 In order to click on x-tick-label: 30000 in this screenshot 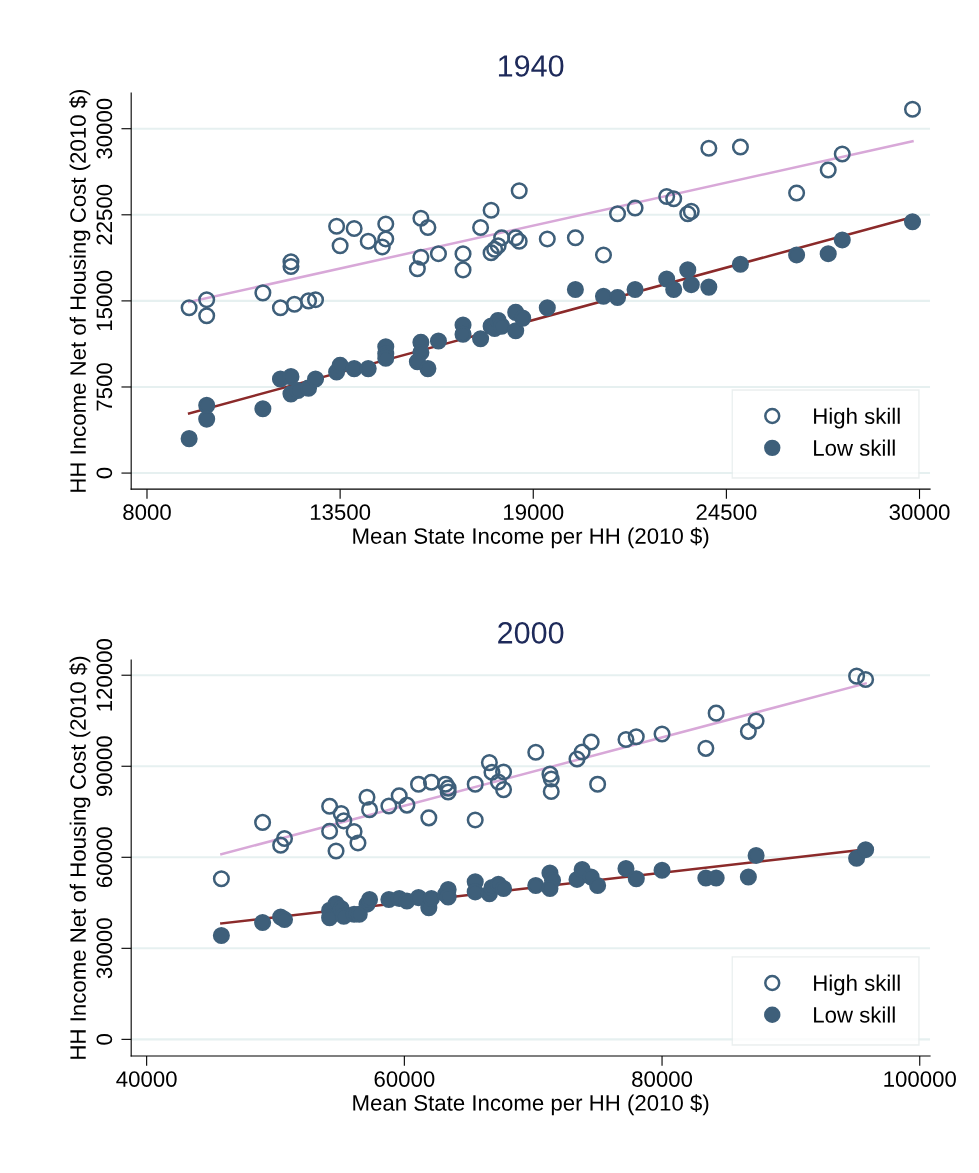, I will do `click(919, 512)`.